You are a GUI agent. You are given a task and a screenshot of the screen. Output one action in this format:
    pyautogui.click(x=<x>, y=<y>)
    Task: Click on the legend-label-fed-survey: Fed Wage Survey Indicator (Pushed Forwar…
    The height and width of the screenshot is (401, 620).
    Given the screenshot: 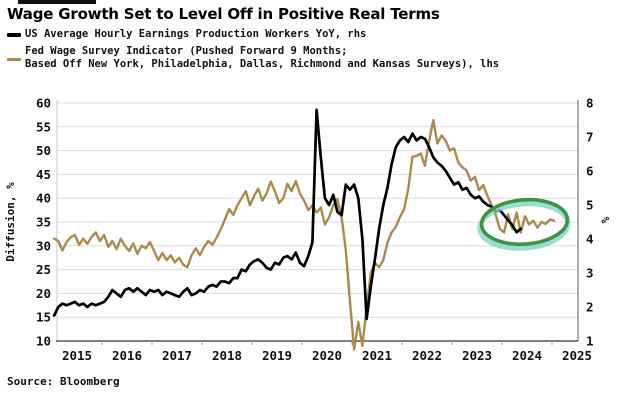 What is the action you would take?
    pyautogui.click(x=262, y=58)
    